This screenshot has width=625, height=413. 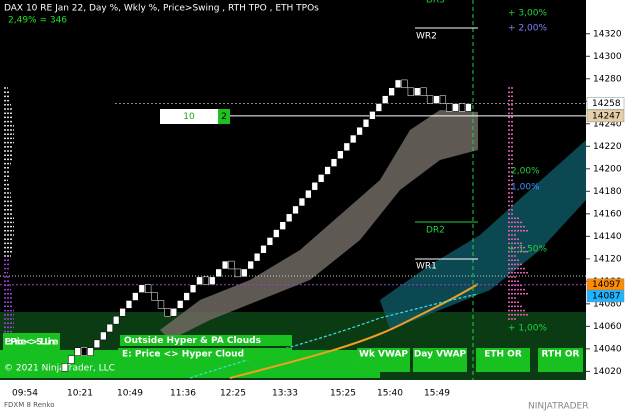 I want to click on x-tick-label: 13:33, so click(x=285, y=394).